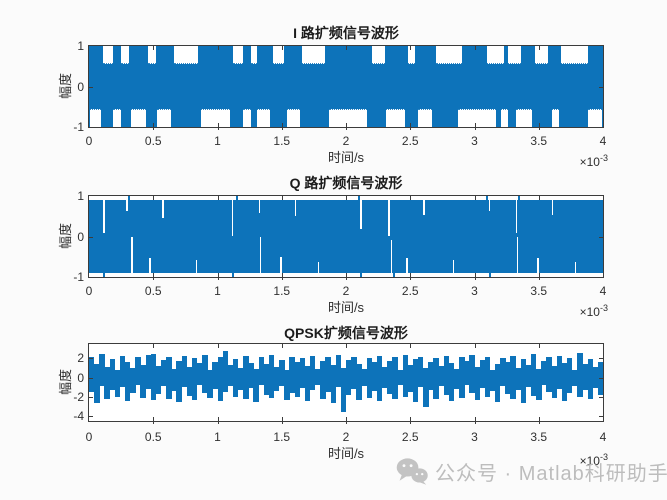 The image size is (667, 500). Describe the element at coordinates (551, 473) in the screenshot. I see `watermark-text: 公众号 · Matlab科研助手` at that location.